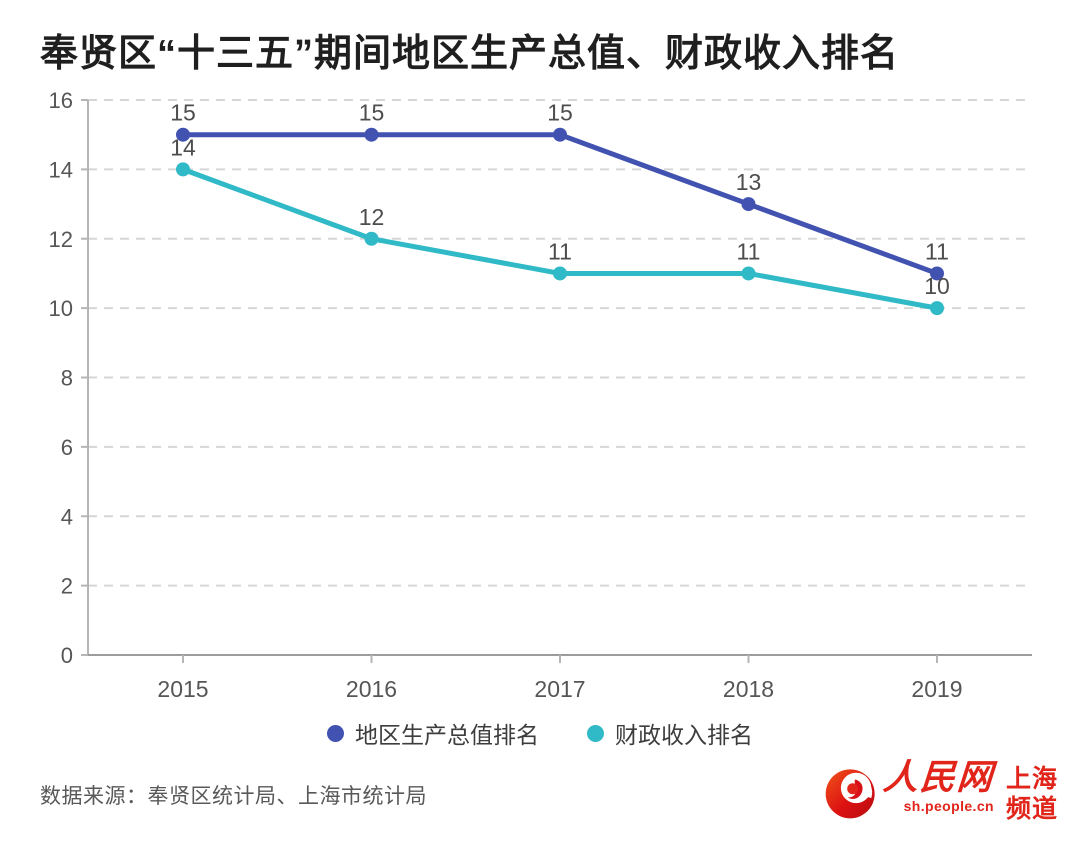 This screenshot has width=1080, height=851. What do you see at coordinates (183, 147) in the screenshot?
I see `data-point-label: 14` at bounding box center [183, 147].